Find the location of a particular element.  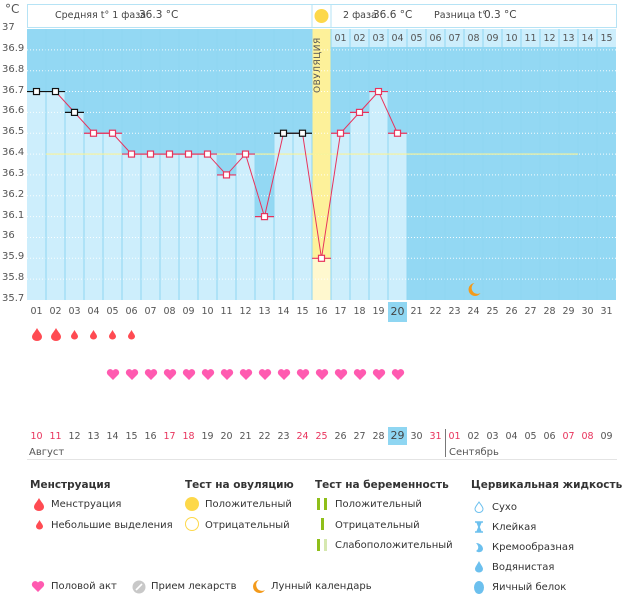

cycle-day-label: 17 is located at coordinates (340, 311).